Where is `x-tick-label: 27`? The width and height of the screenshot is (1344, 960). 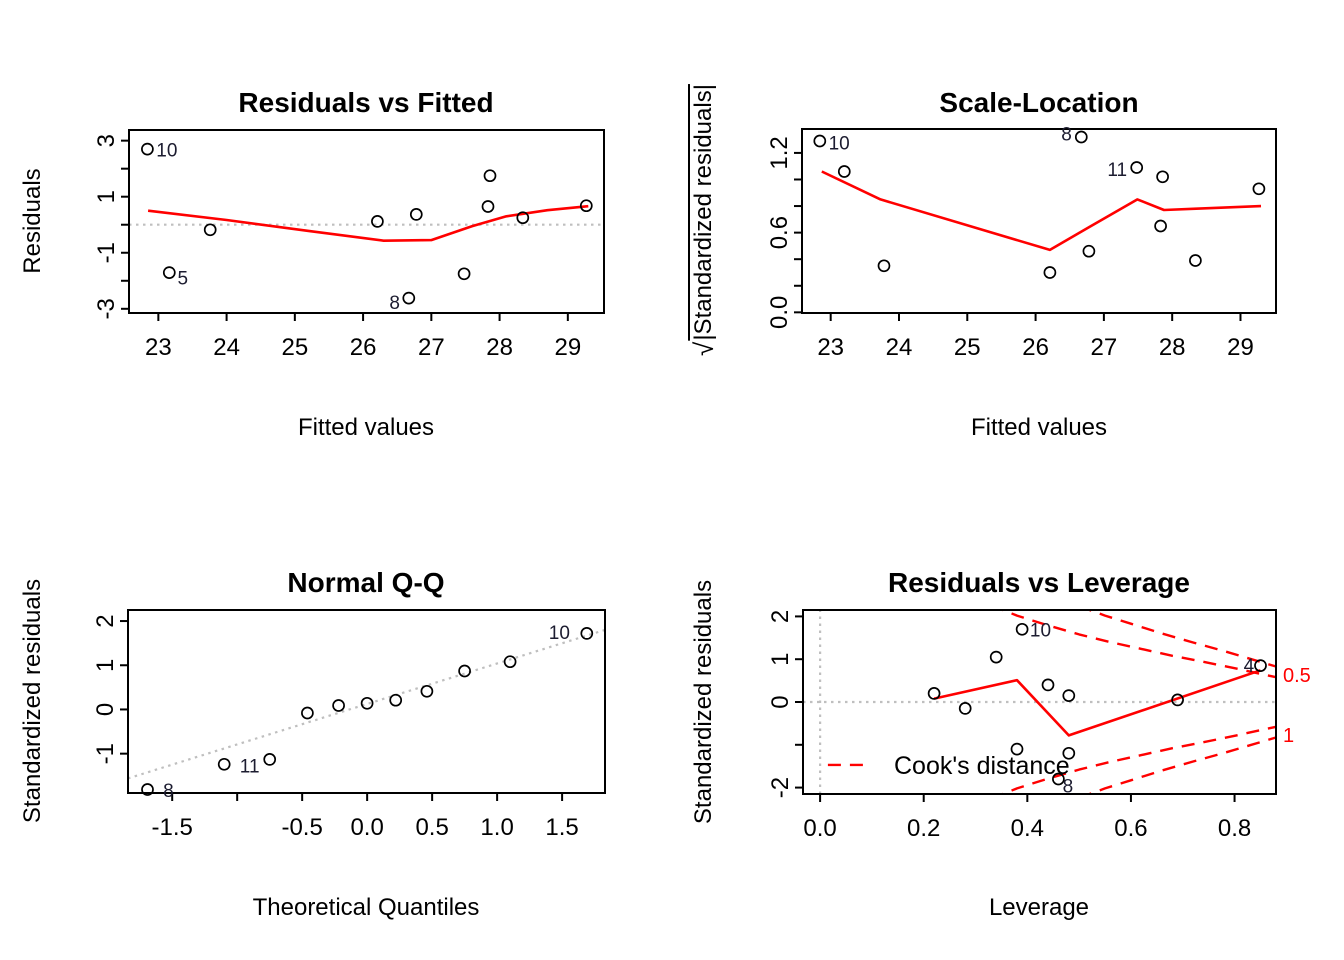 x-tick-label: 27 is located at coordinates (431, 347).